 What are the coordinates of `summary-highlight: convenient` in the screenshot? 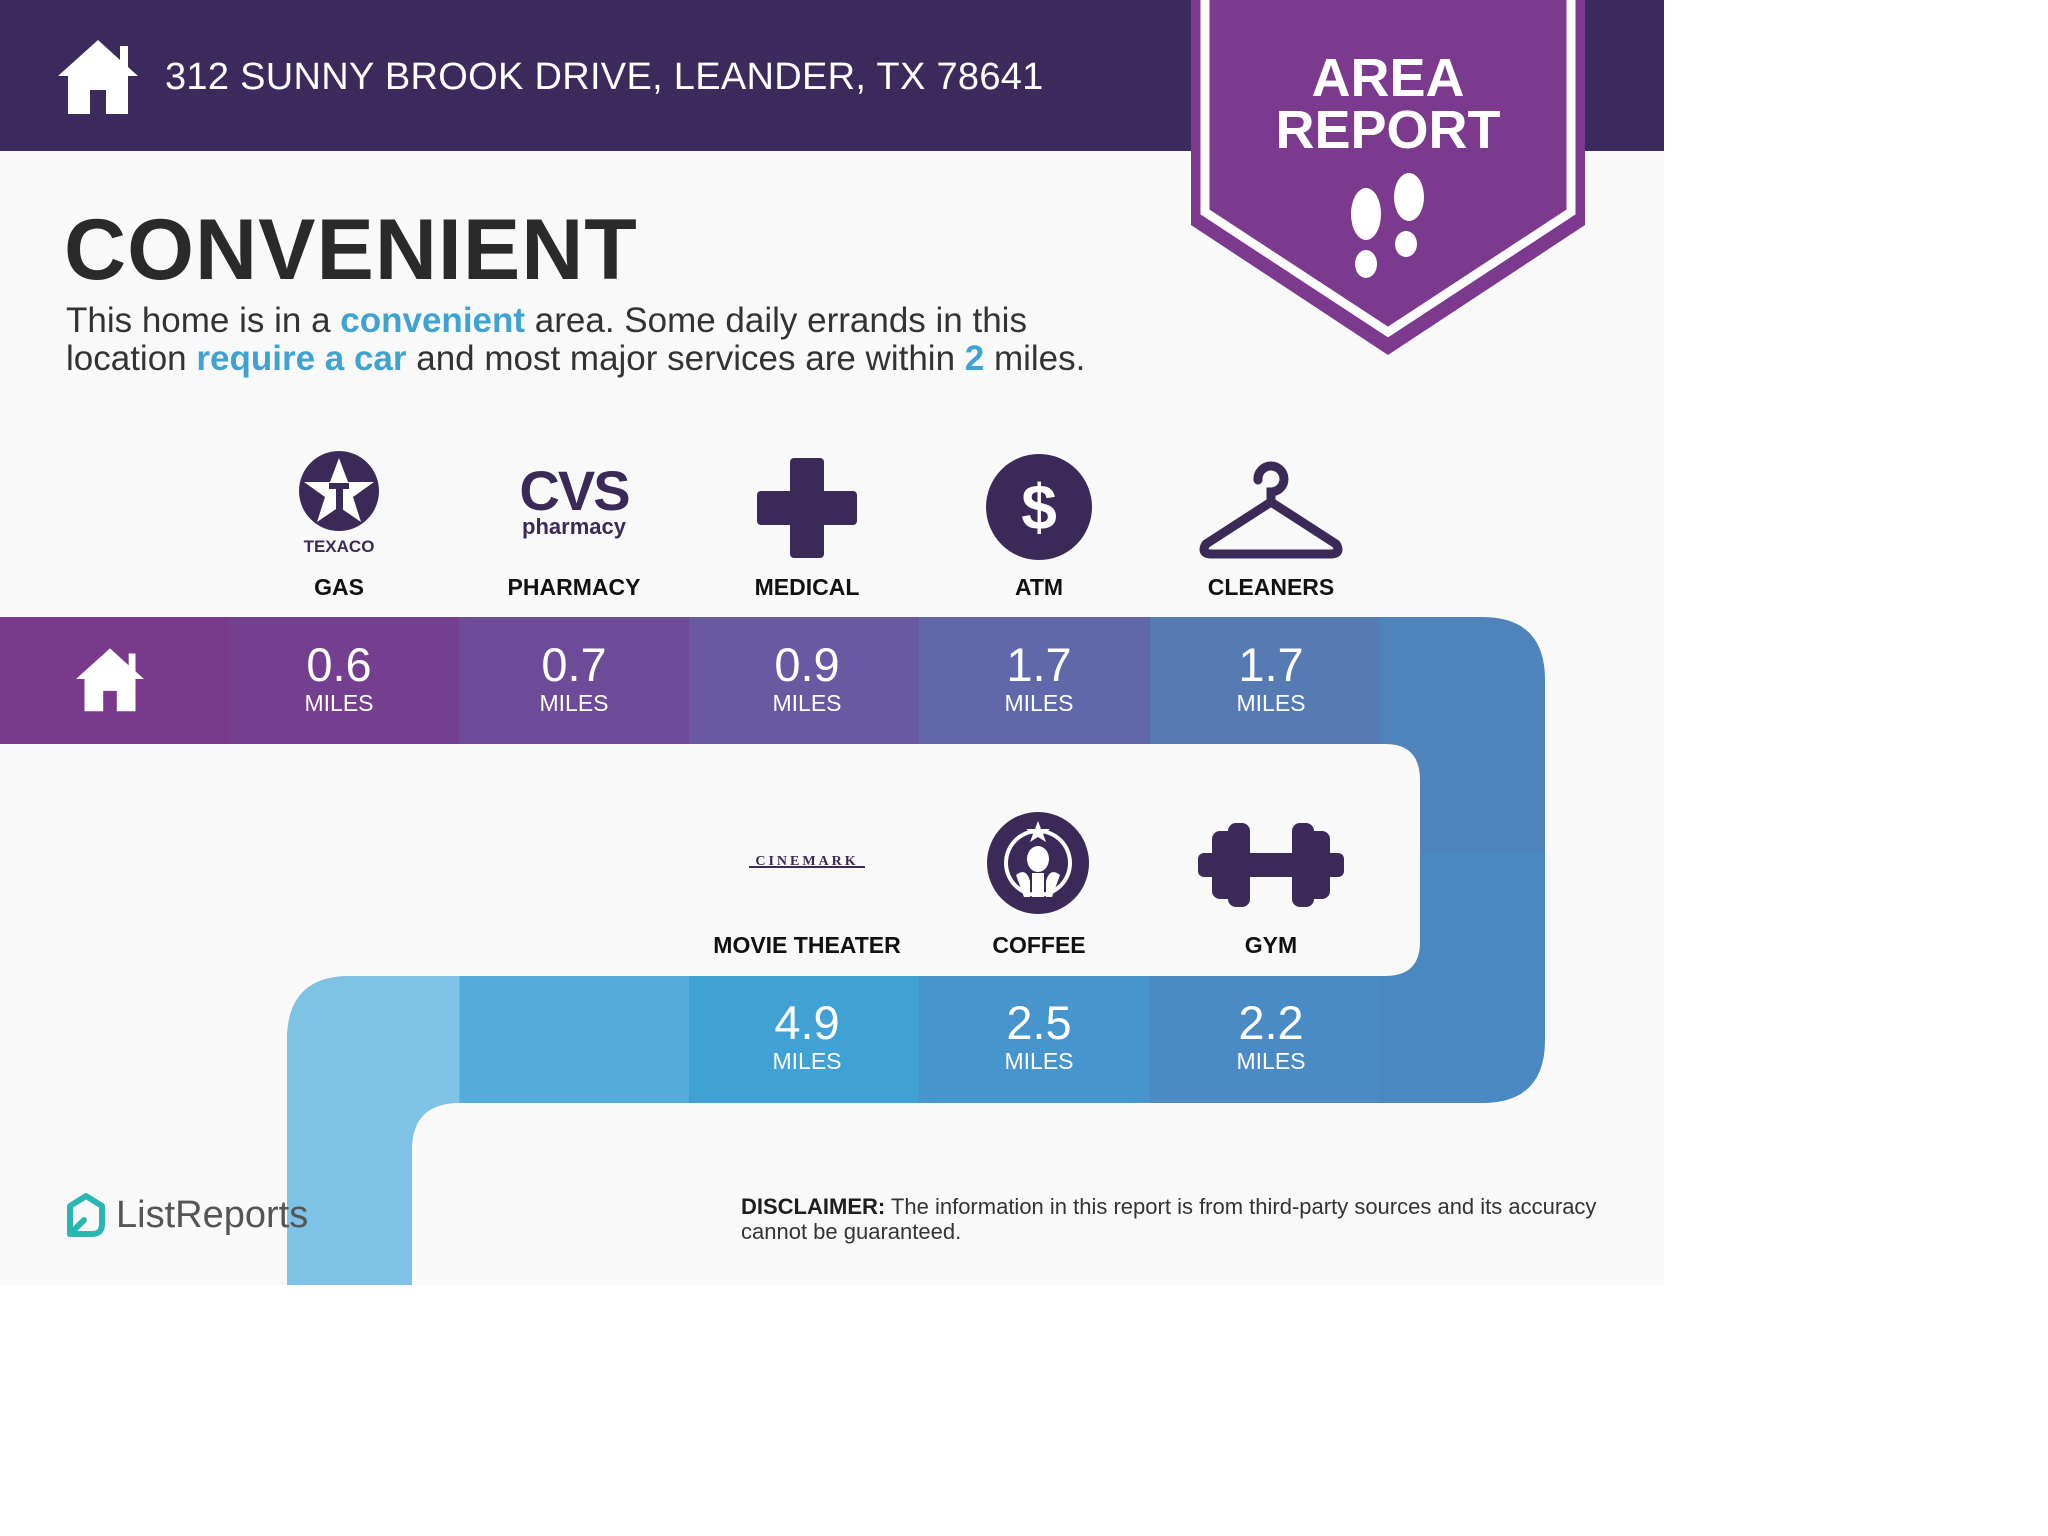 It's located at (433, 320).